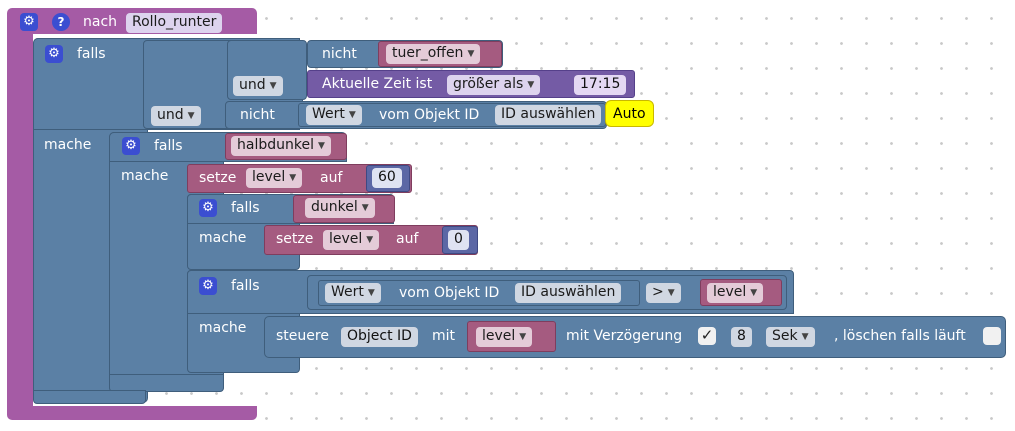 The height and width of the screenshot is (431, 1015). I want to click on time-label: Aktuelle Zeit ist, so click(377, 84).